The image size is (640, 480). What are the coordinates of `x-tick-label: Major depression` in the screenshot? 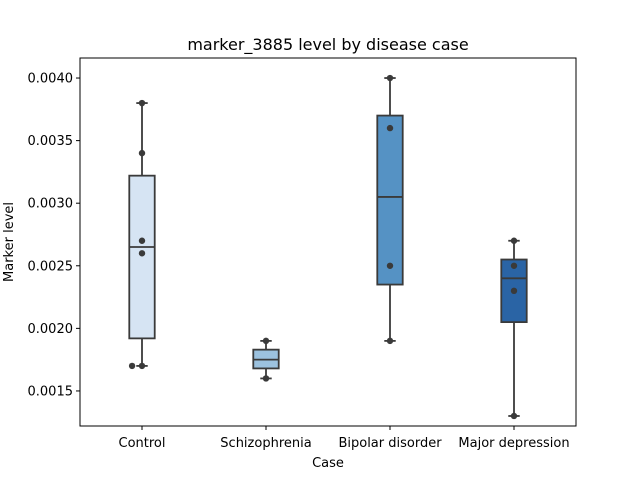 It's located at (513, 443).